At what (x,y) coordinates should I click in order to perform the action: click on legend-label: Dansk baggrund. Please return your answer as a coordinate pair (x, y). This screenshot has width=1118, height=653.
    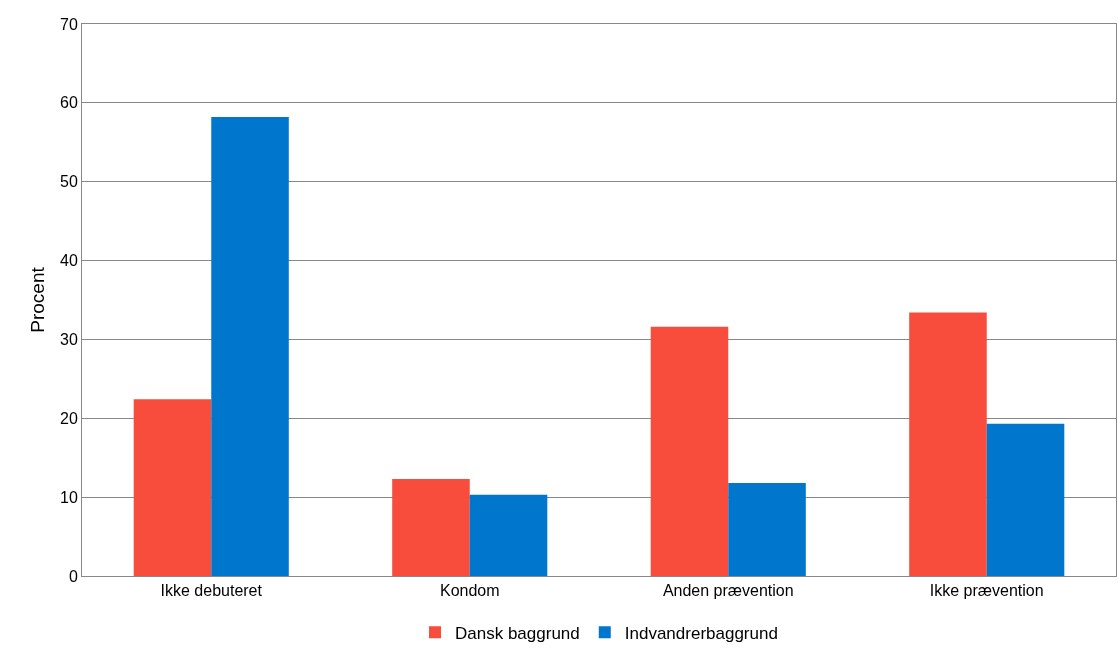
    Looking at the image, I should click on (517, 633).